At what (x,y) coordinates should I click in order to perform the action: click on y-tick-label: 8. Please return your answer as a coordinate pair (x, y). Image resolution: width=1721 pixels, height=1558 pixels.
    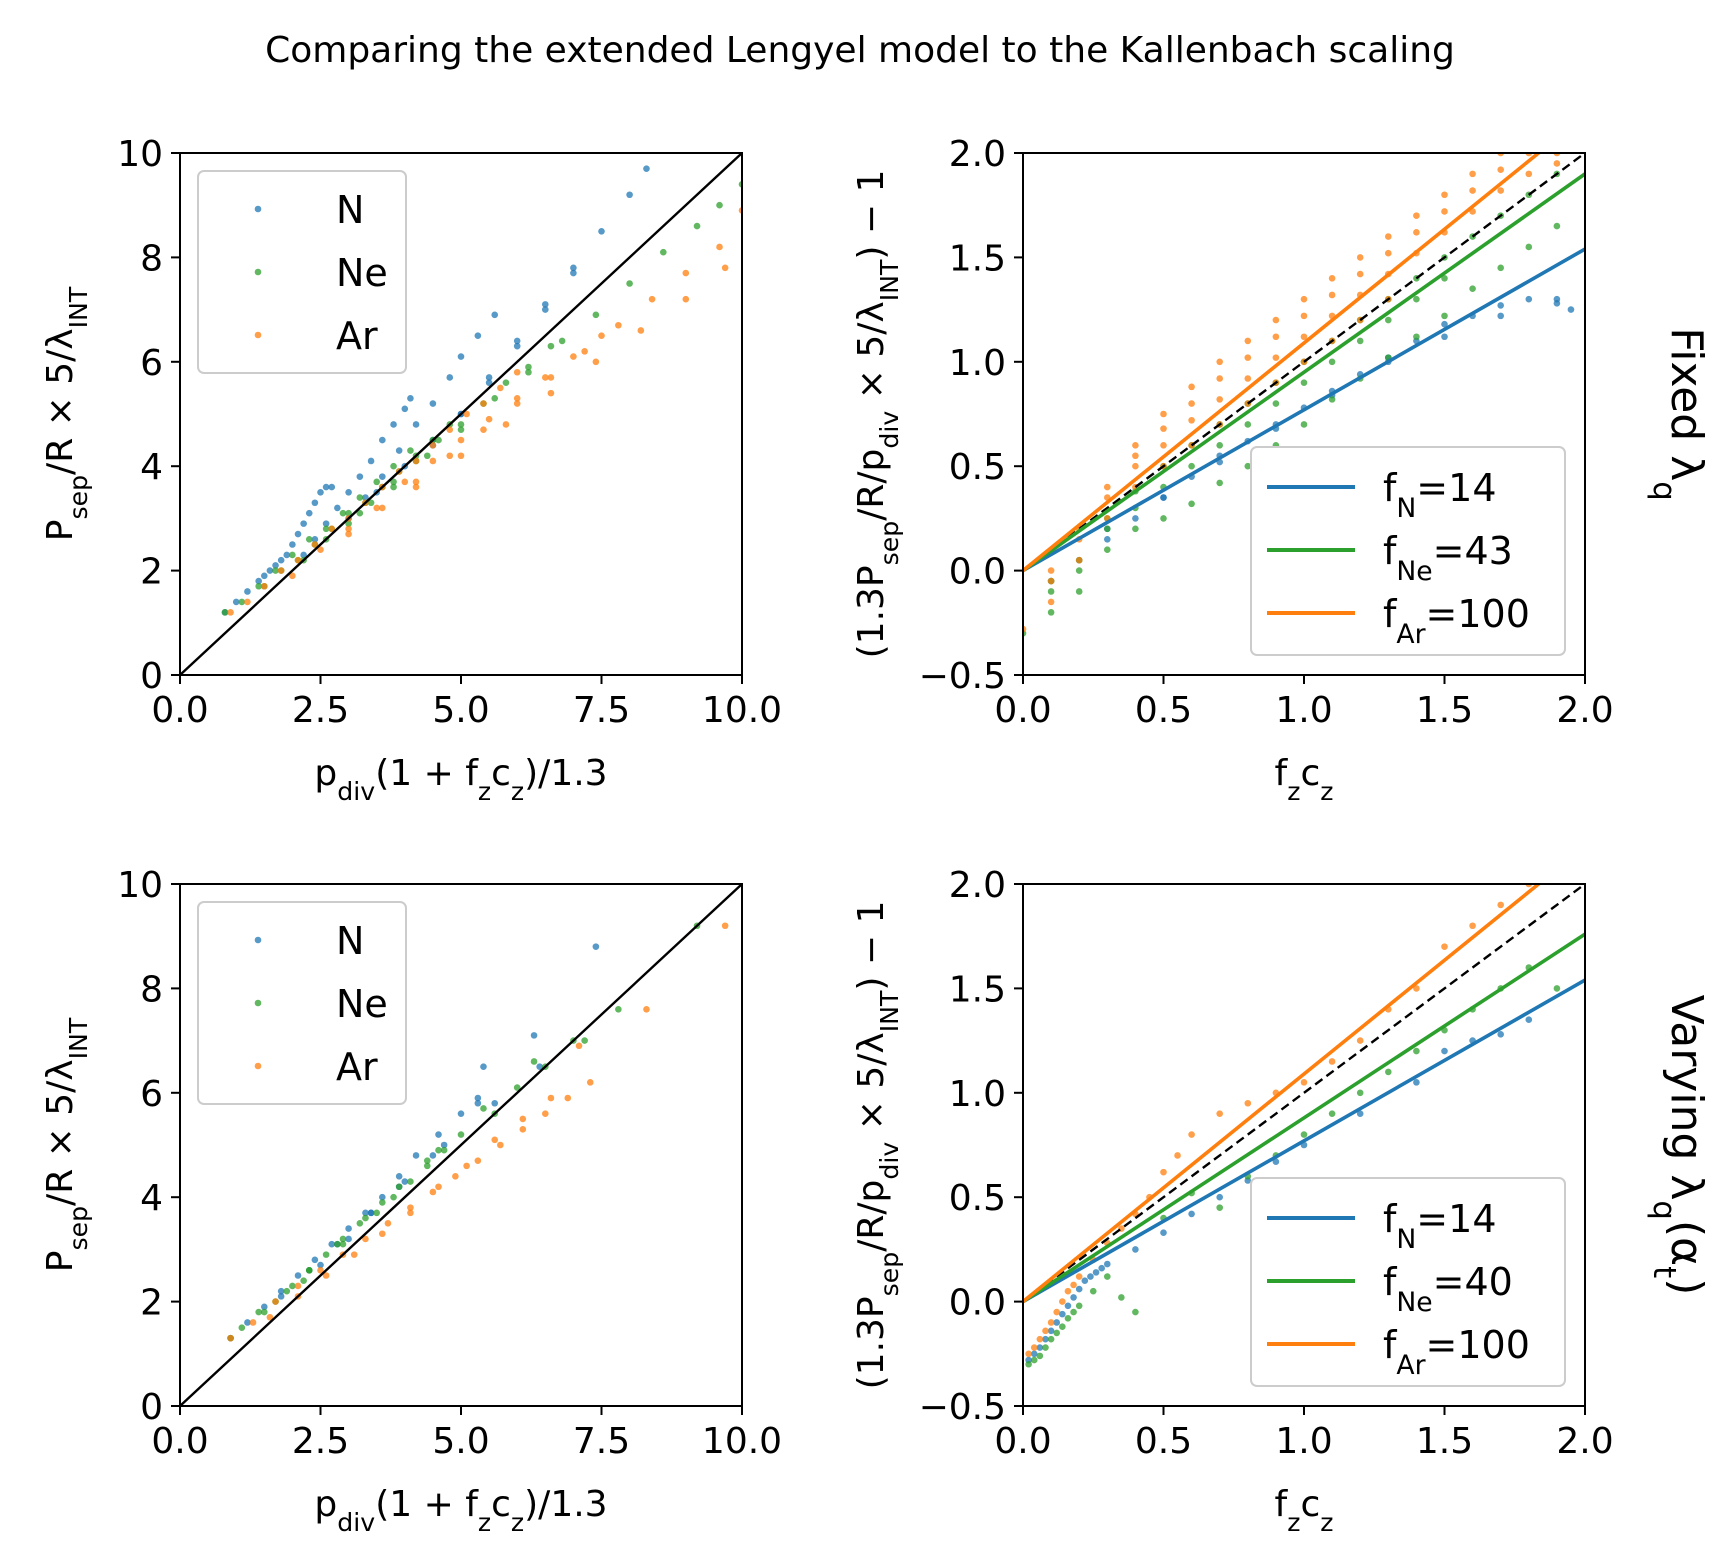
    Looking at the image, I should click on (151, 989).